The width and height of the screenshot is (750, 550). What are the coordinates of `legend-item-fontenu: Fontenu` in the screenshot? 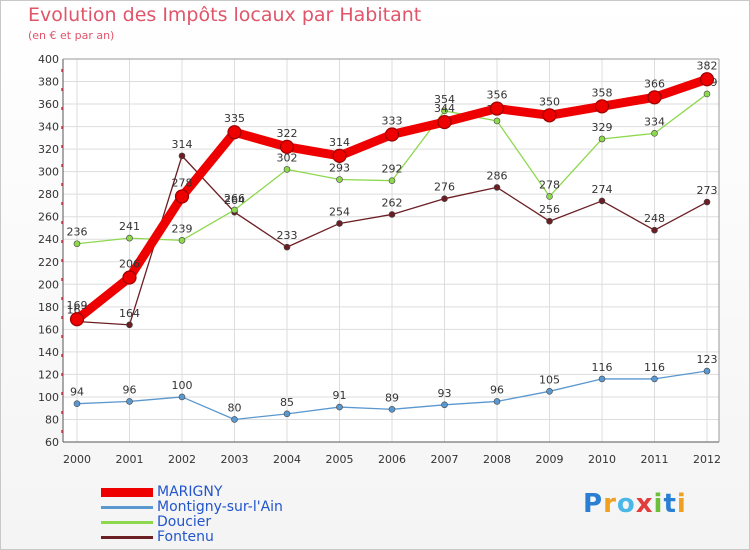 It's located at (192, 537).